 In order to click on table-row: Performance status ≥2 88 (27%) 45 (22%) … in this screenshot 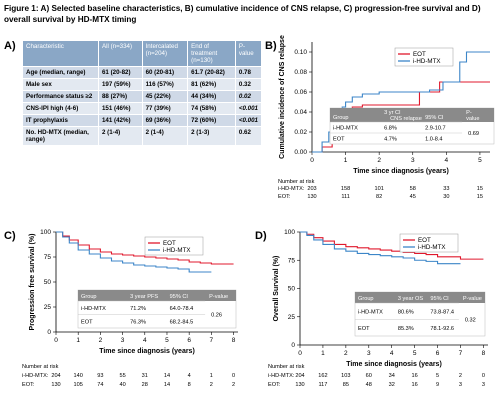, I will do `click(142, 96)`.